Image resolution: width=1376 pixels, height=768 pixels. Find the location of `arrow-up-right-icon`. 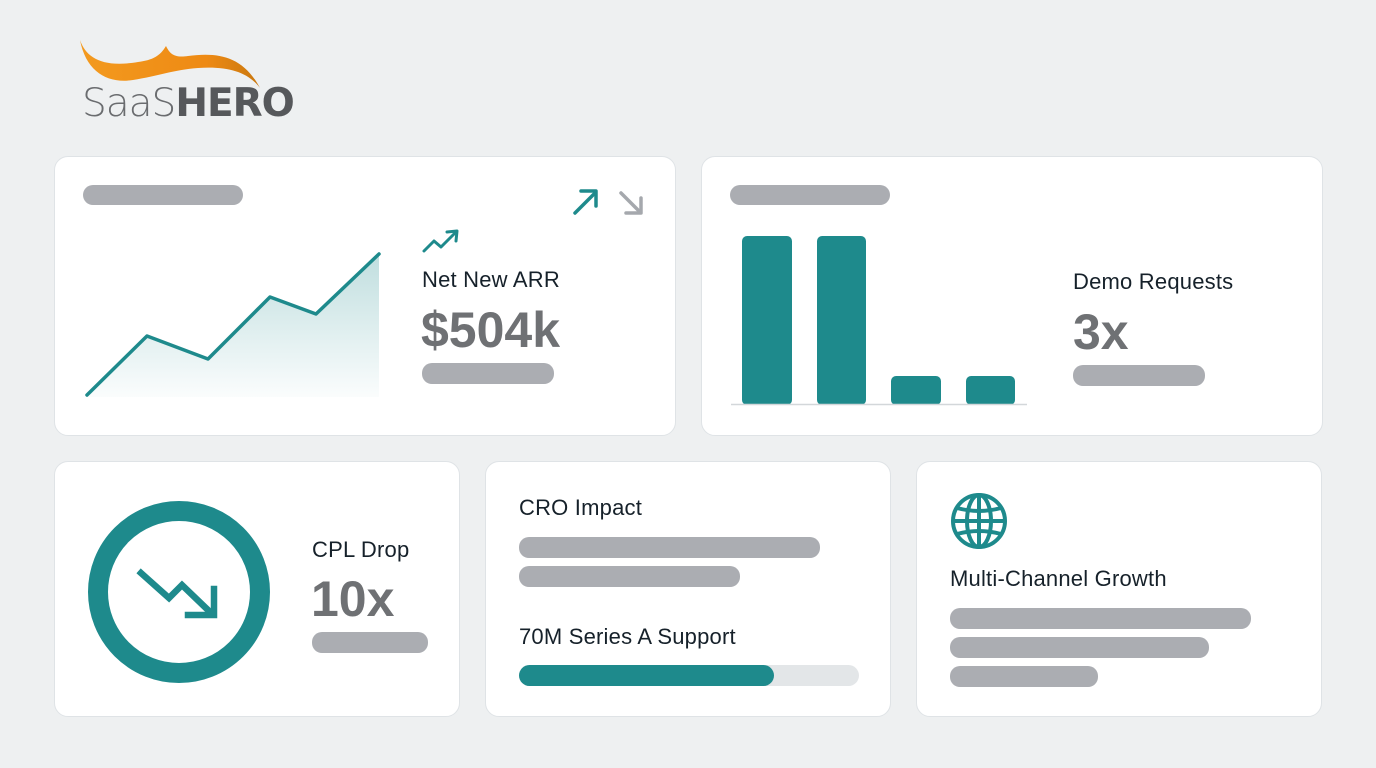

arrow-up-right-icon is located at coordinates (586, 202).